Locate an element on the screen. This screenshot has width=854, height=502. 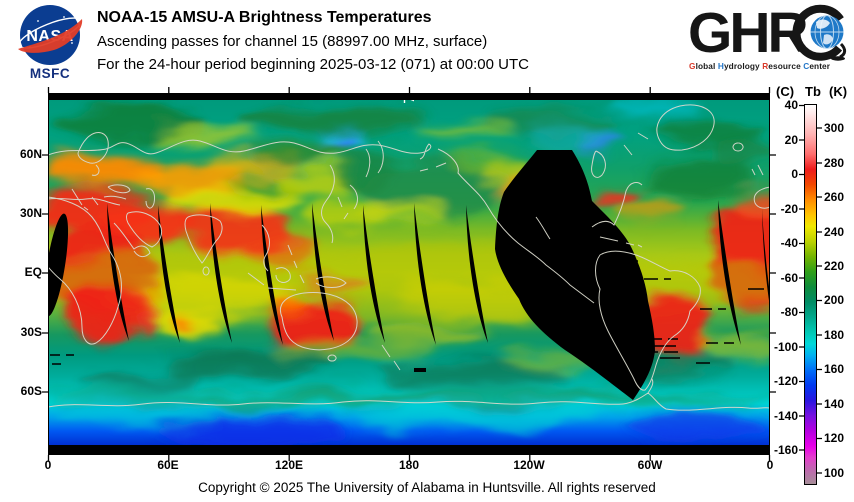
ghrc-logo-icon: GHR is located at coordinates (767, 33).